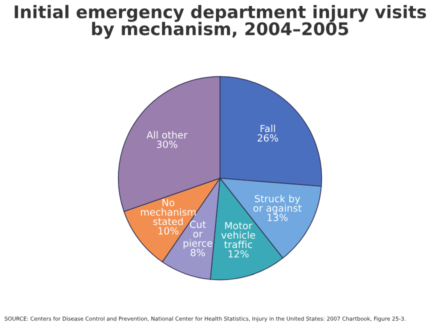 This screenshot has width=440, height=330. I want to click on data-label: 30%, so click(167, 144).